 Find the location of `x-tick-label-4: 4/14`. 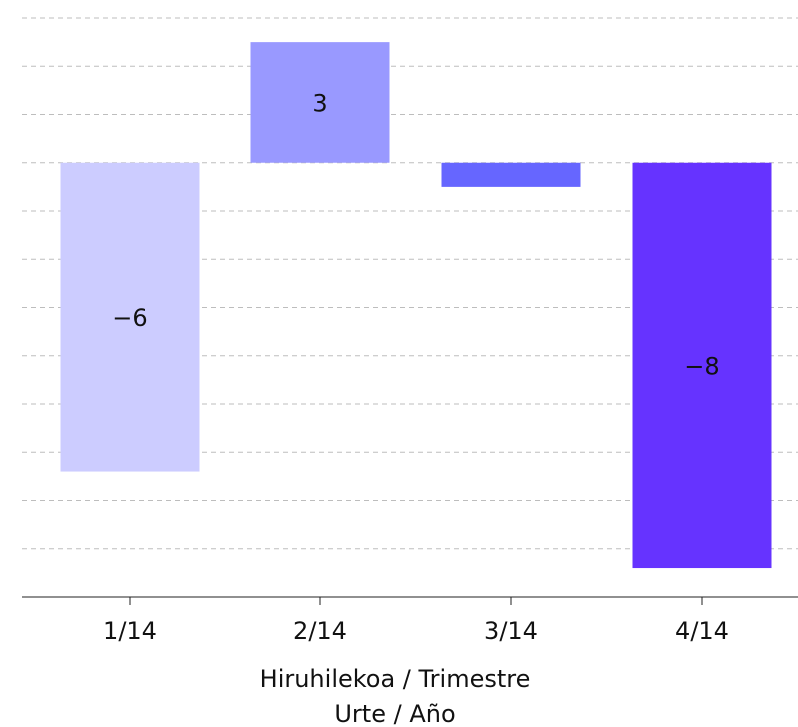

x-tick-label-4: 4/14 is located at coordinates (702, 631).